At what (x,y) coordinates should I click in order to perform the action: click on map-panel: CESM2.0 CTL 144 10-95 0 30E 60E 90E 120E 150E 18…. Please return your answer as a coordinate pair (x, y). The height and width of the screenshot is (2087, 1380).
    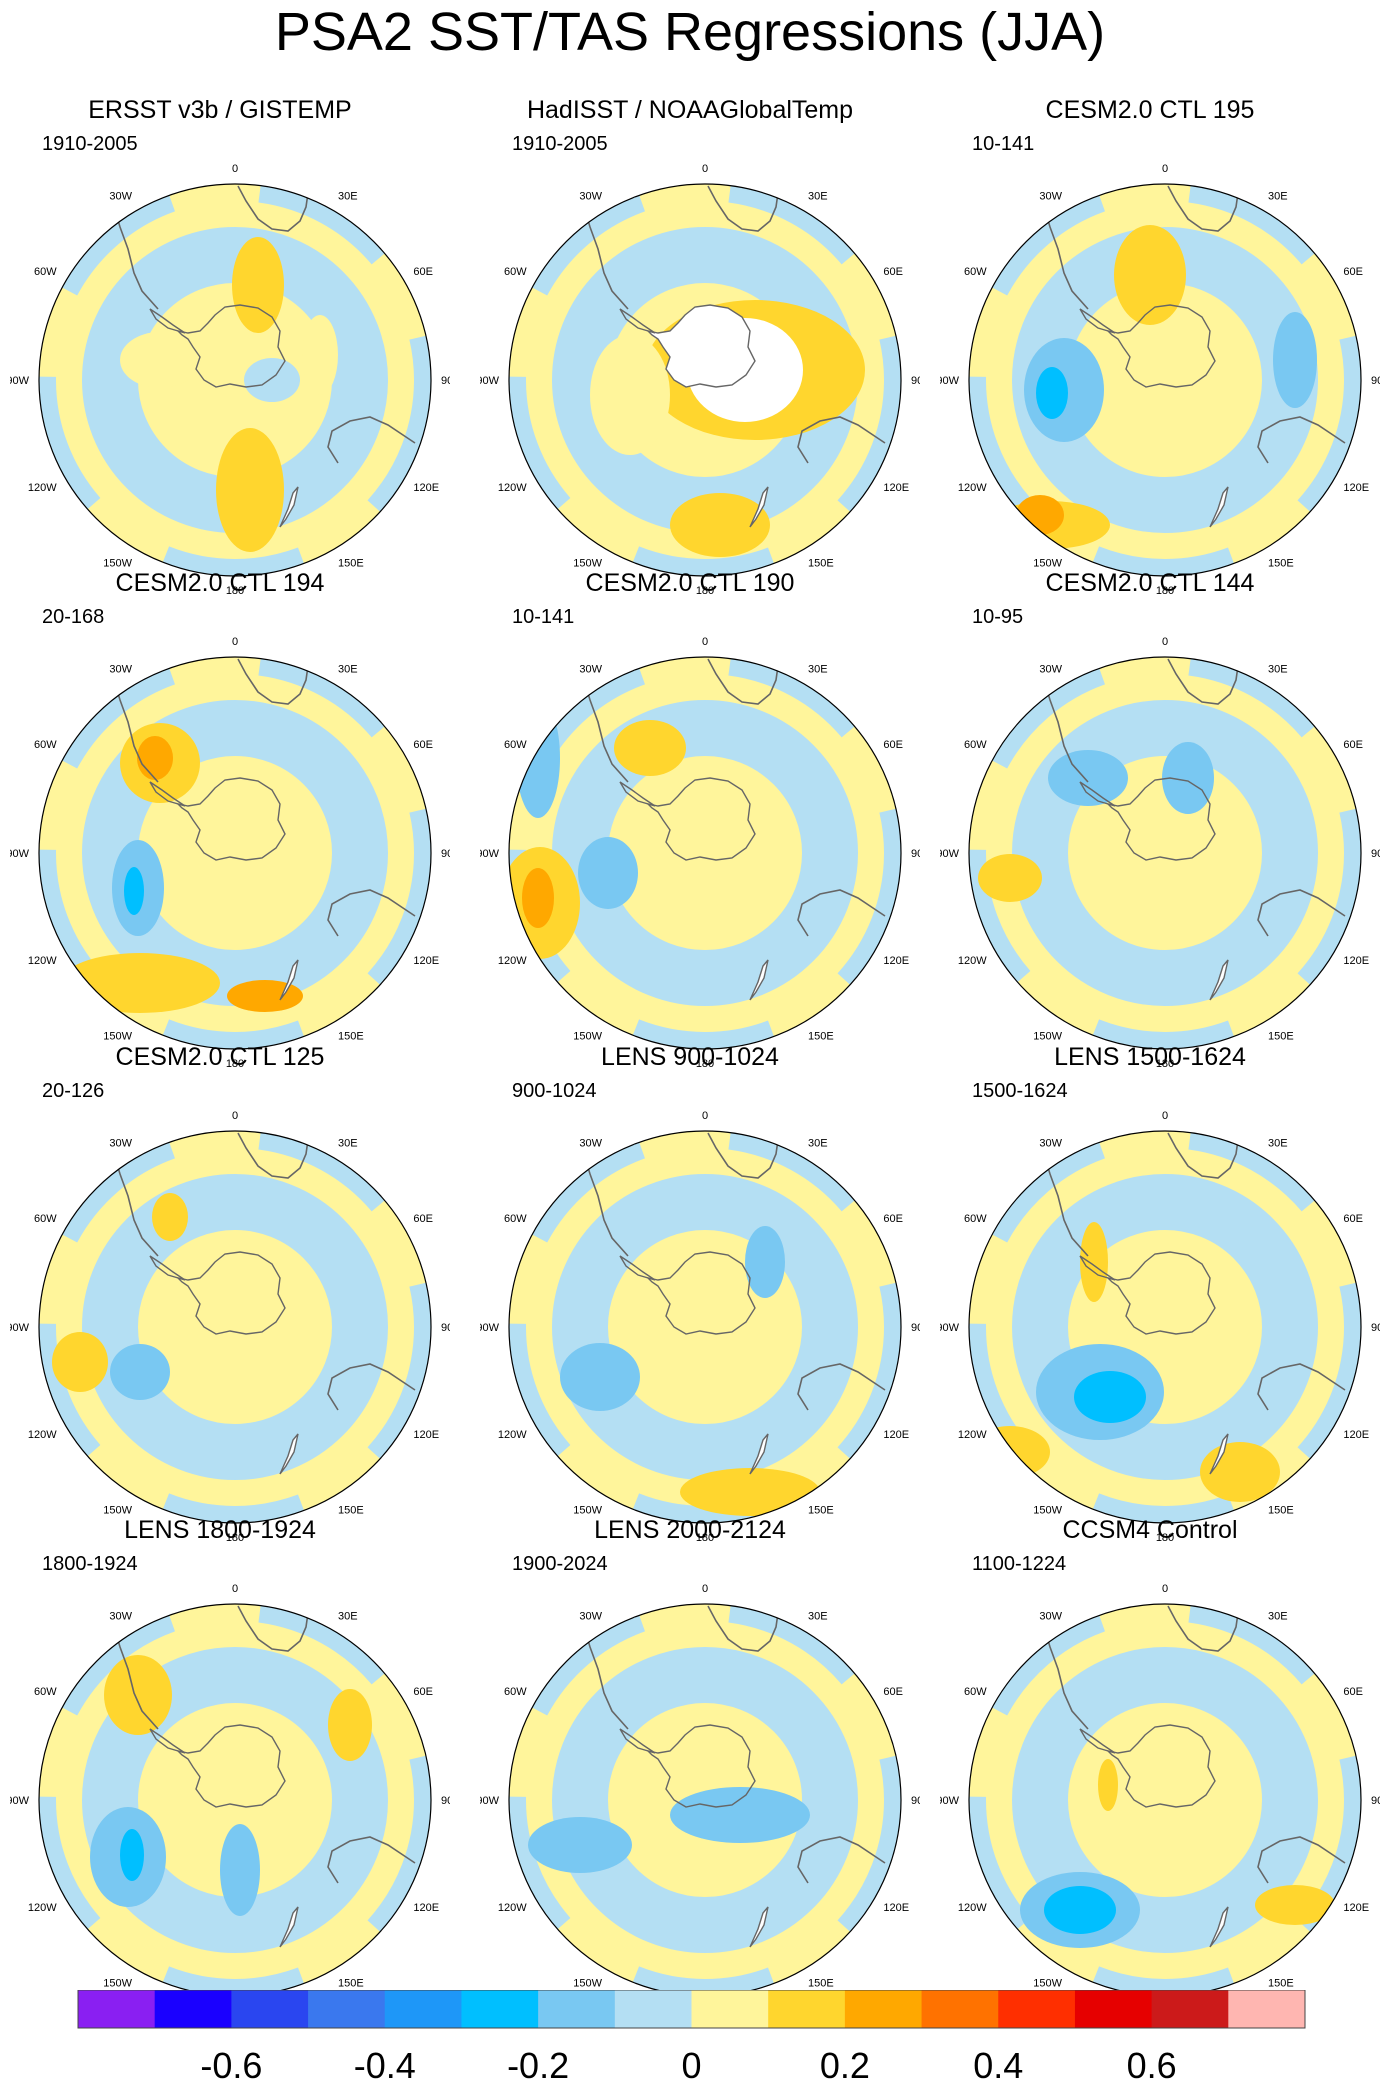
    Looking at the image, I should click on (1155, 819).